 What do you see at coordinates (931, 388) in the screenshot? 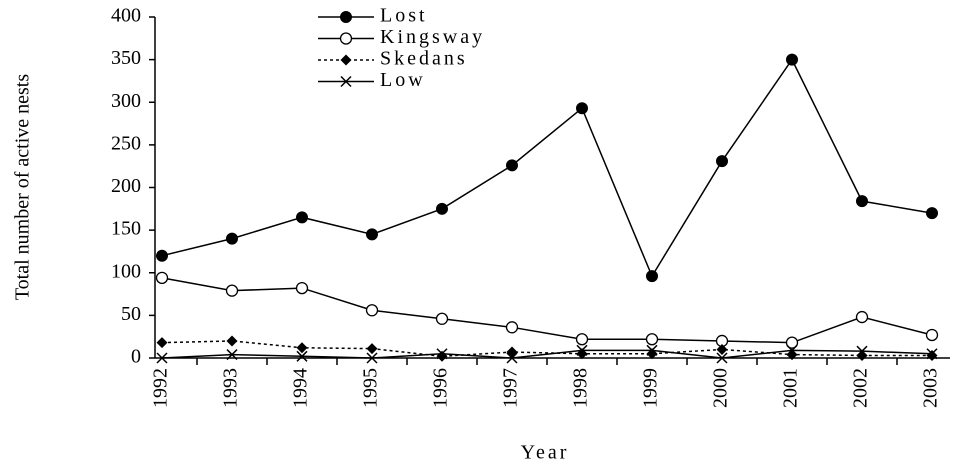
I see `x-tick-label: 2003` at bounding box center [931, 388].